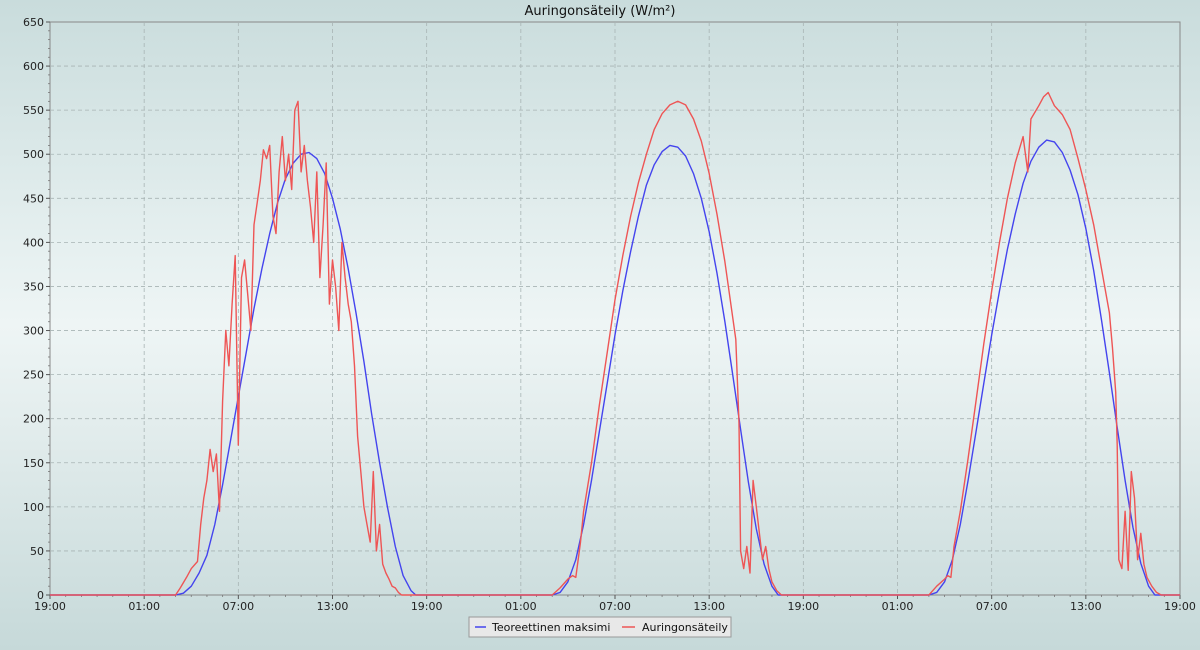  Describe the element at coordinates (33, 331) in the screenshot. I see `y-tick-label: 300` at that location.